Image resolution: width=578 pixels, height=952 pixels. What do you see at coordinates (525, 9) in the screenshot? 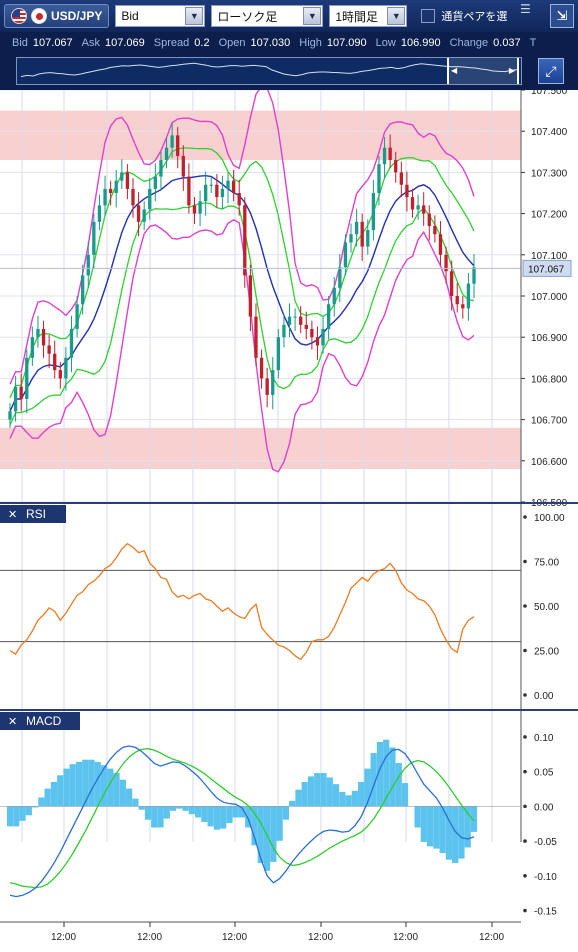
I see `menu-lines-icon: ☰` at bounding box center [525, 9].